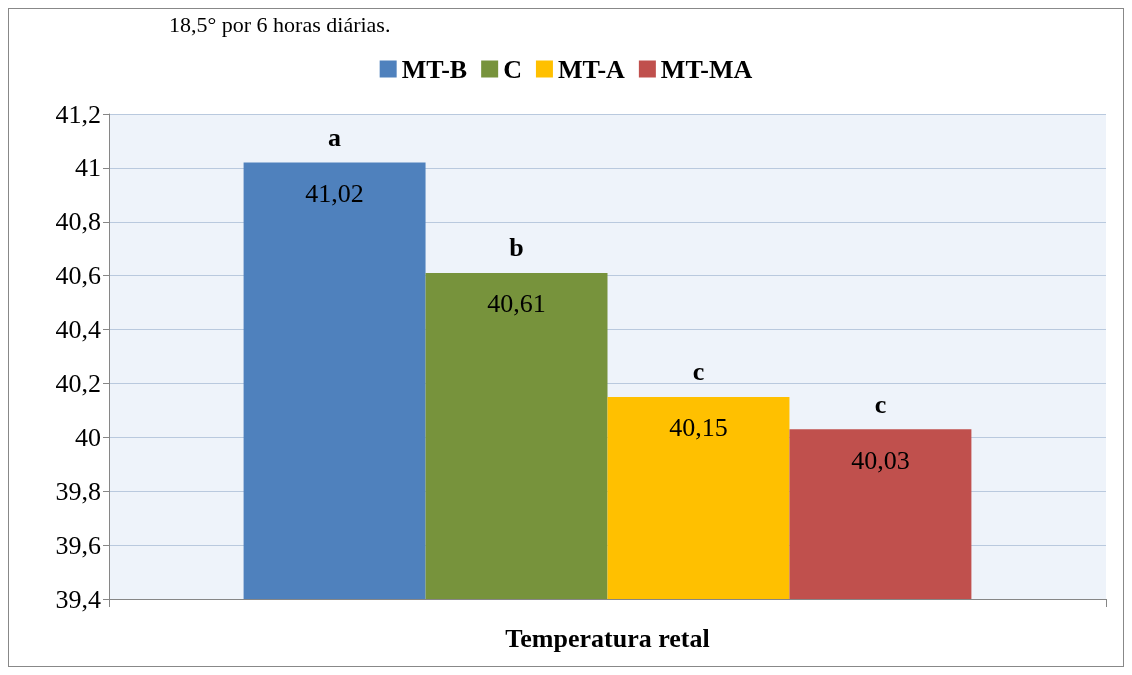 The height and width of the screenshot is (675, 1132). Describe the element at coordinates (78, 491) in the screenshot. I see `y-tick-label: 39,8` at that location.